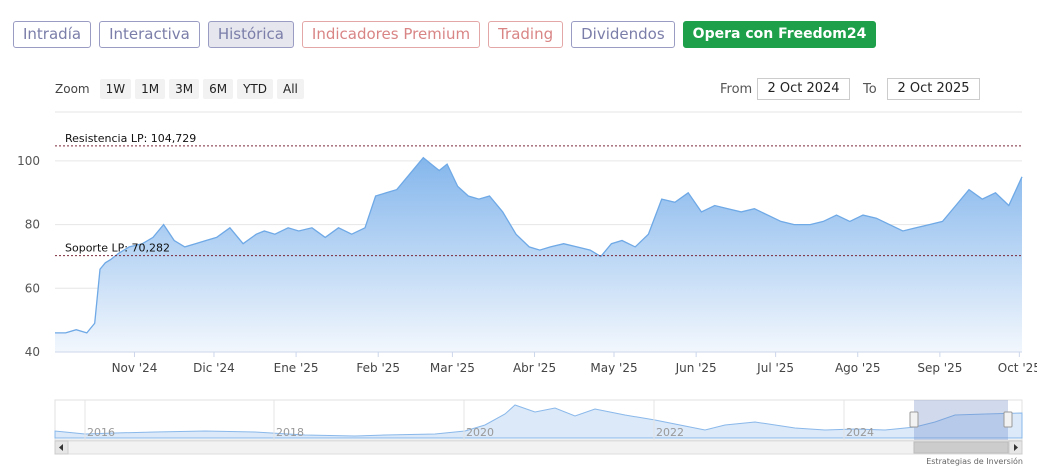 This screenshot has height=475, width=1037. I want to click on zoom-1m-button: 1M, so click(150, 89).